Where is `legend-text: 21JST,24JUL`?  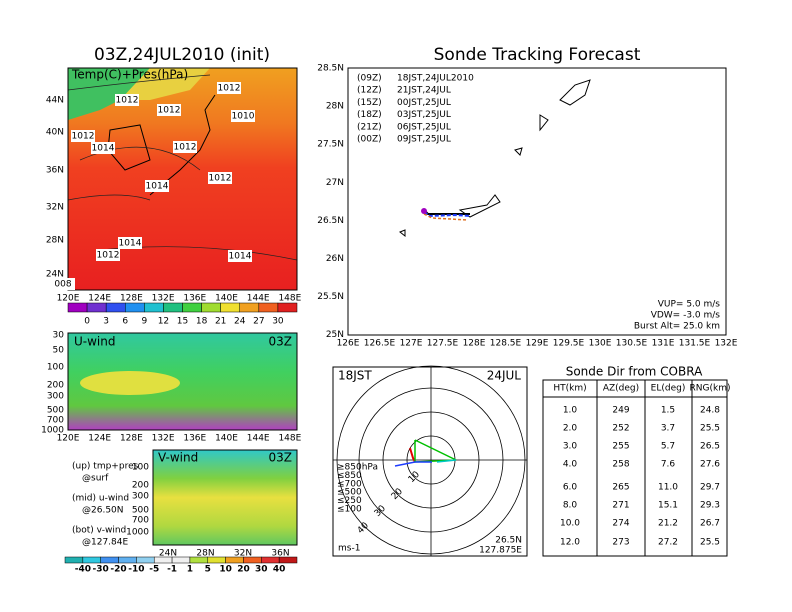
legend-text: 21JST,24JUL is located at coordinates (424, 91).